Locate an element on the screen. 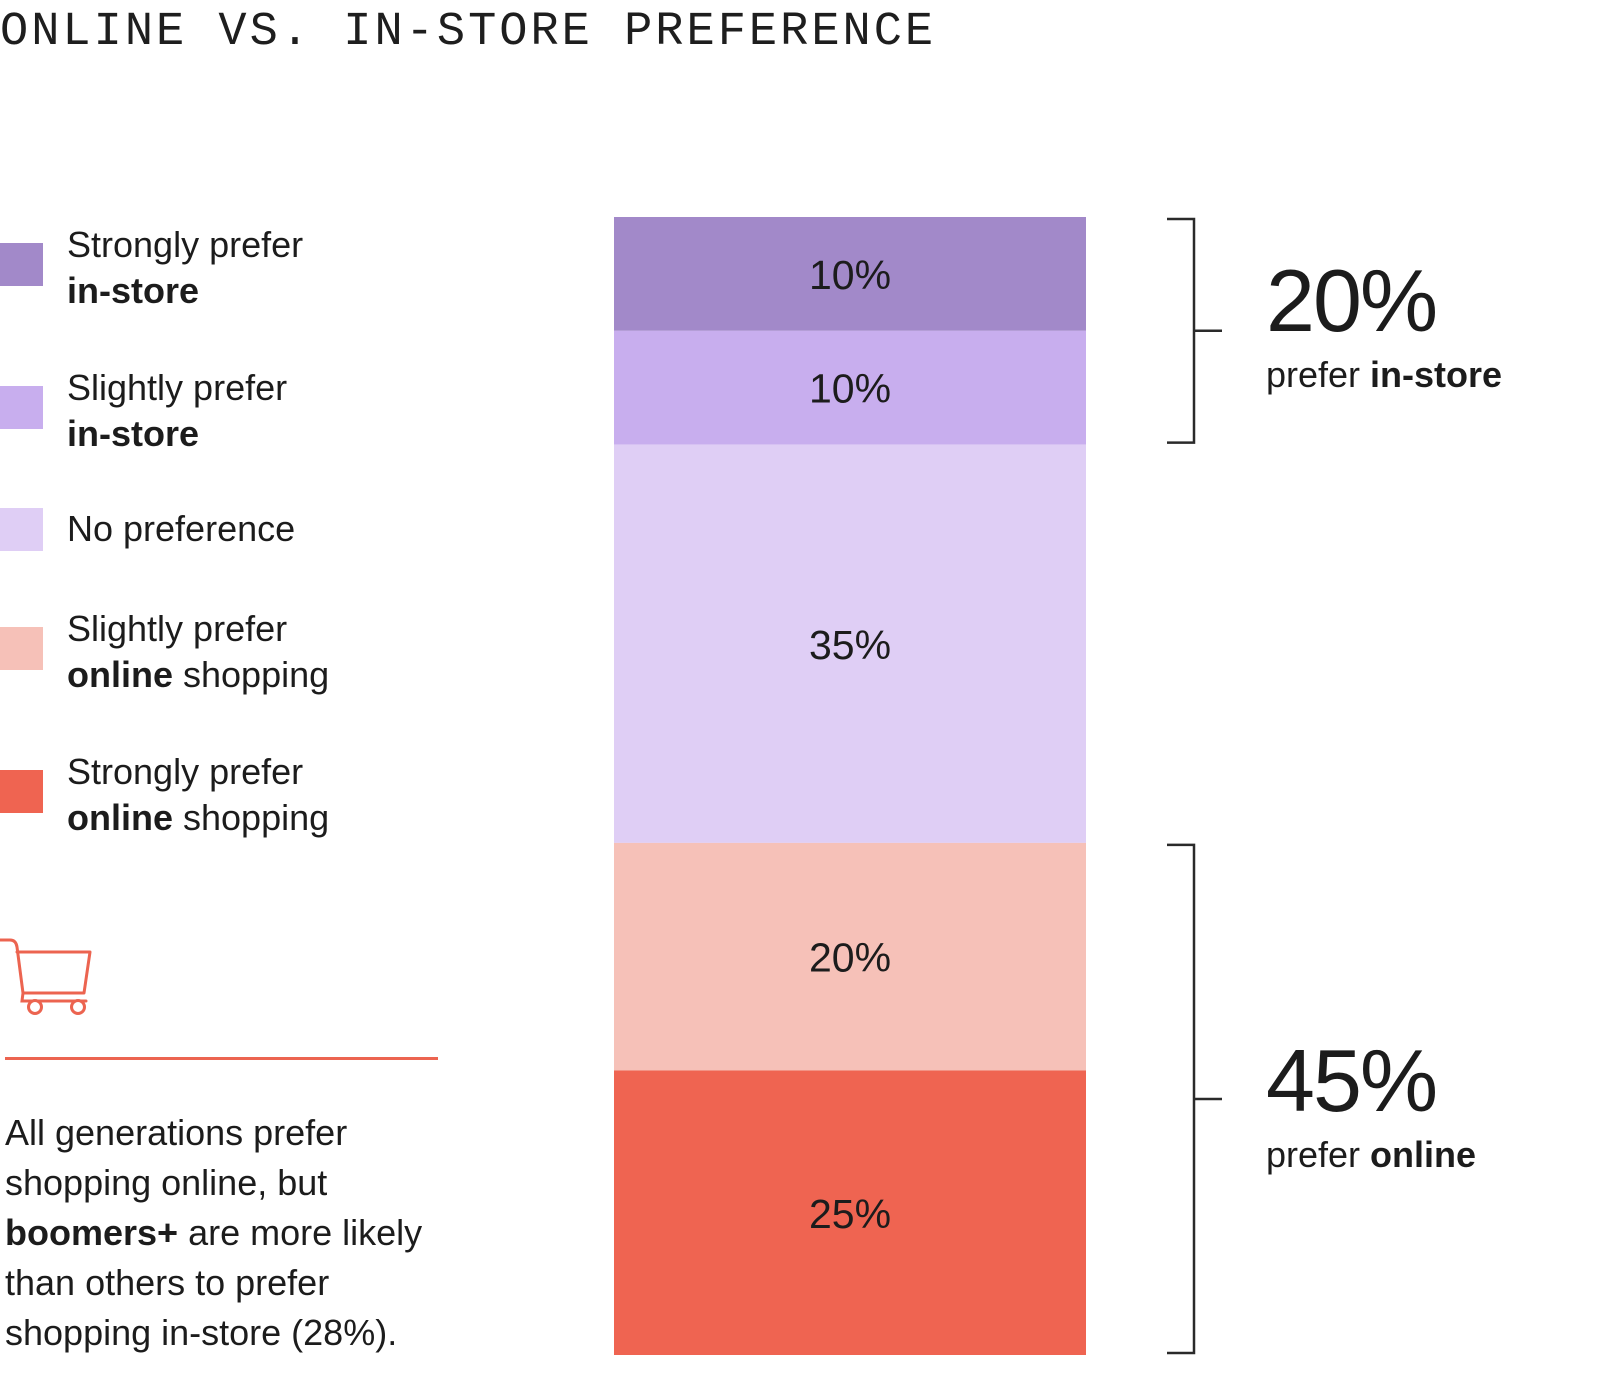 Image resolution: width=1600 pixels, height=1384 pixels. legend-line1: No preference is located at coordinates (181, 528).